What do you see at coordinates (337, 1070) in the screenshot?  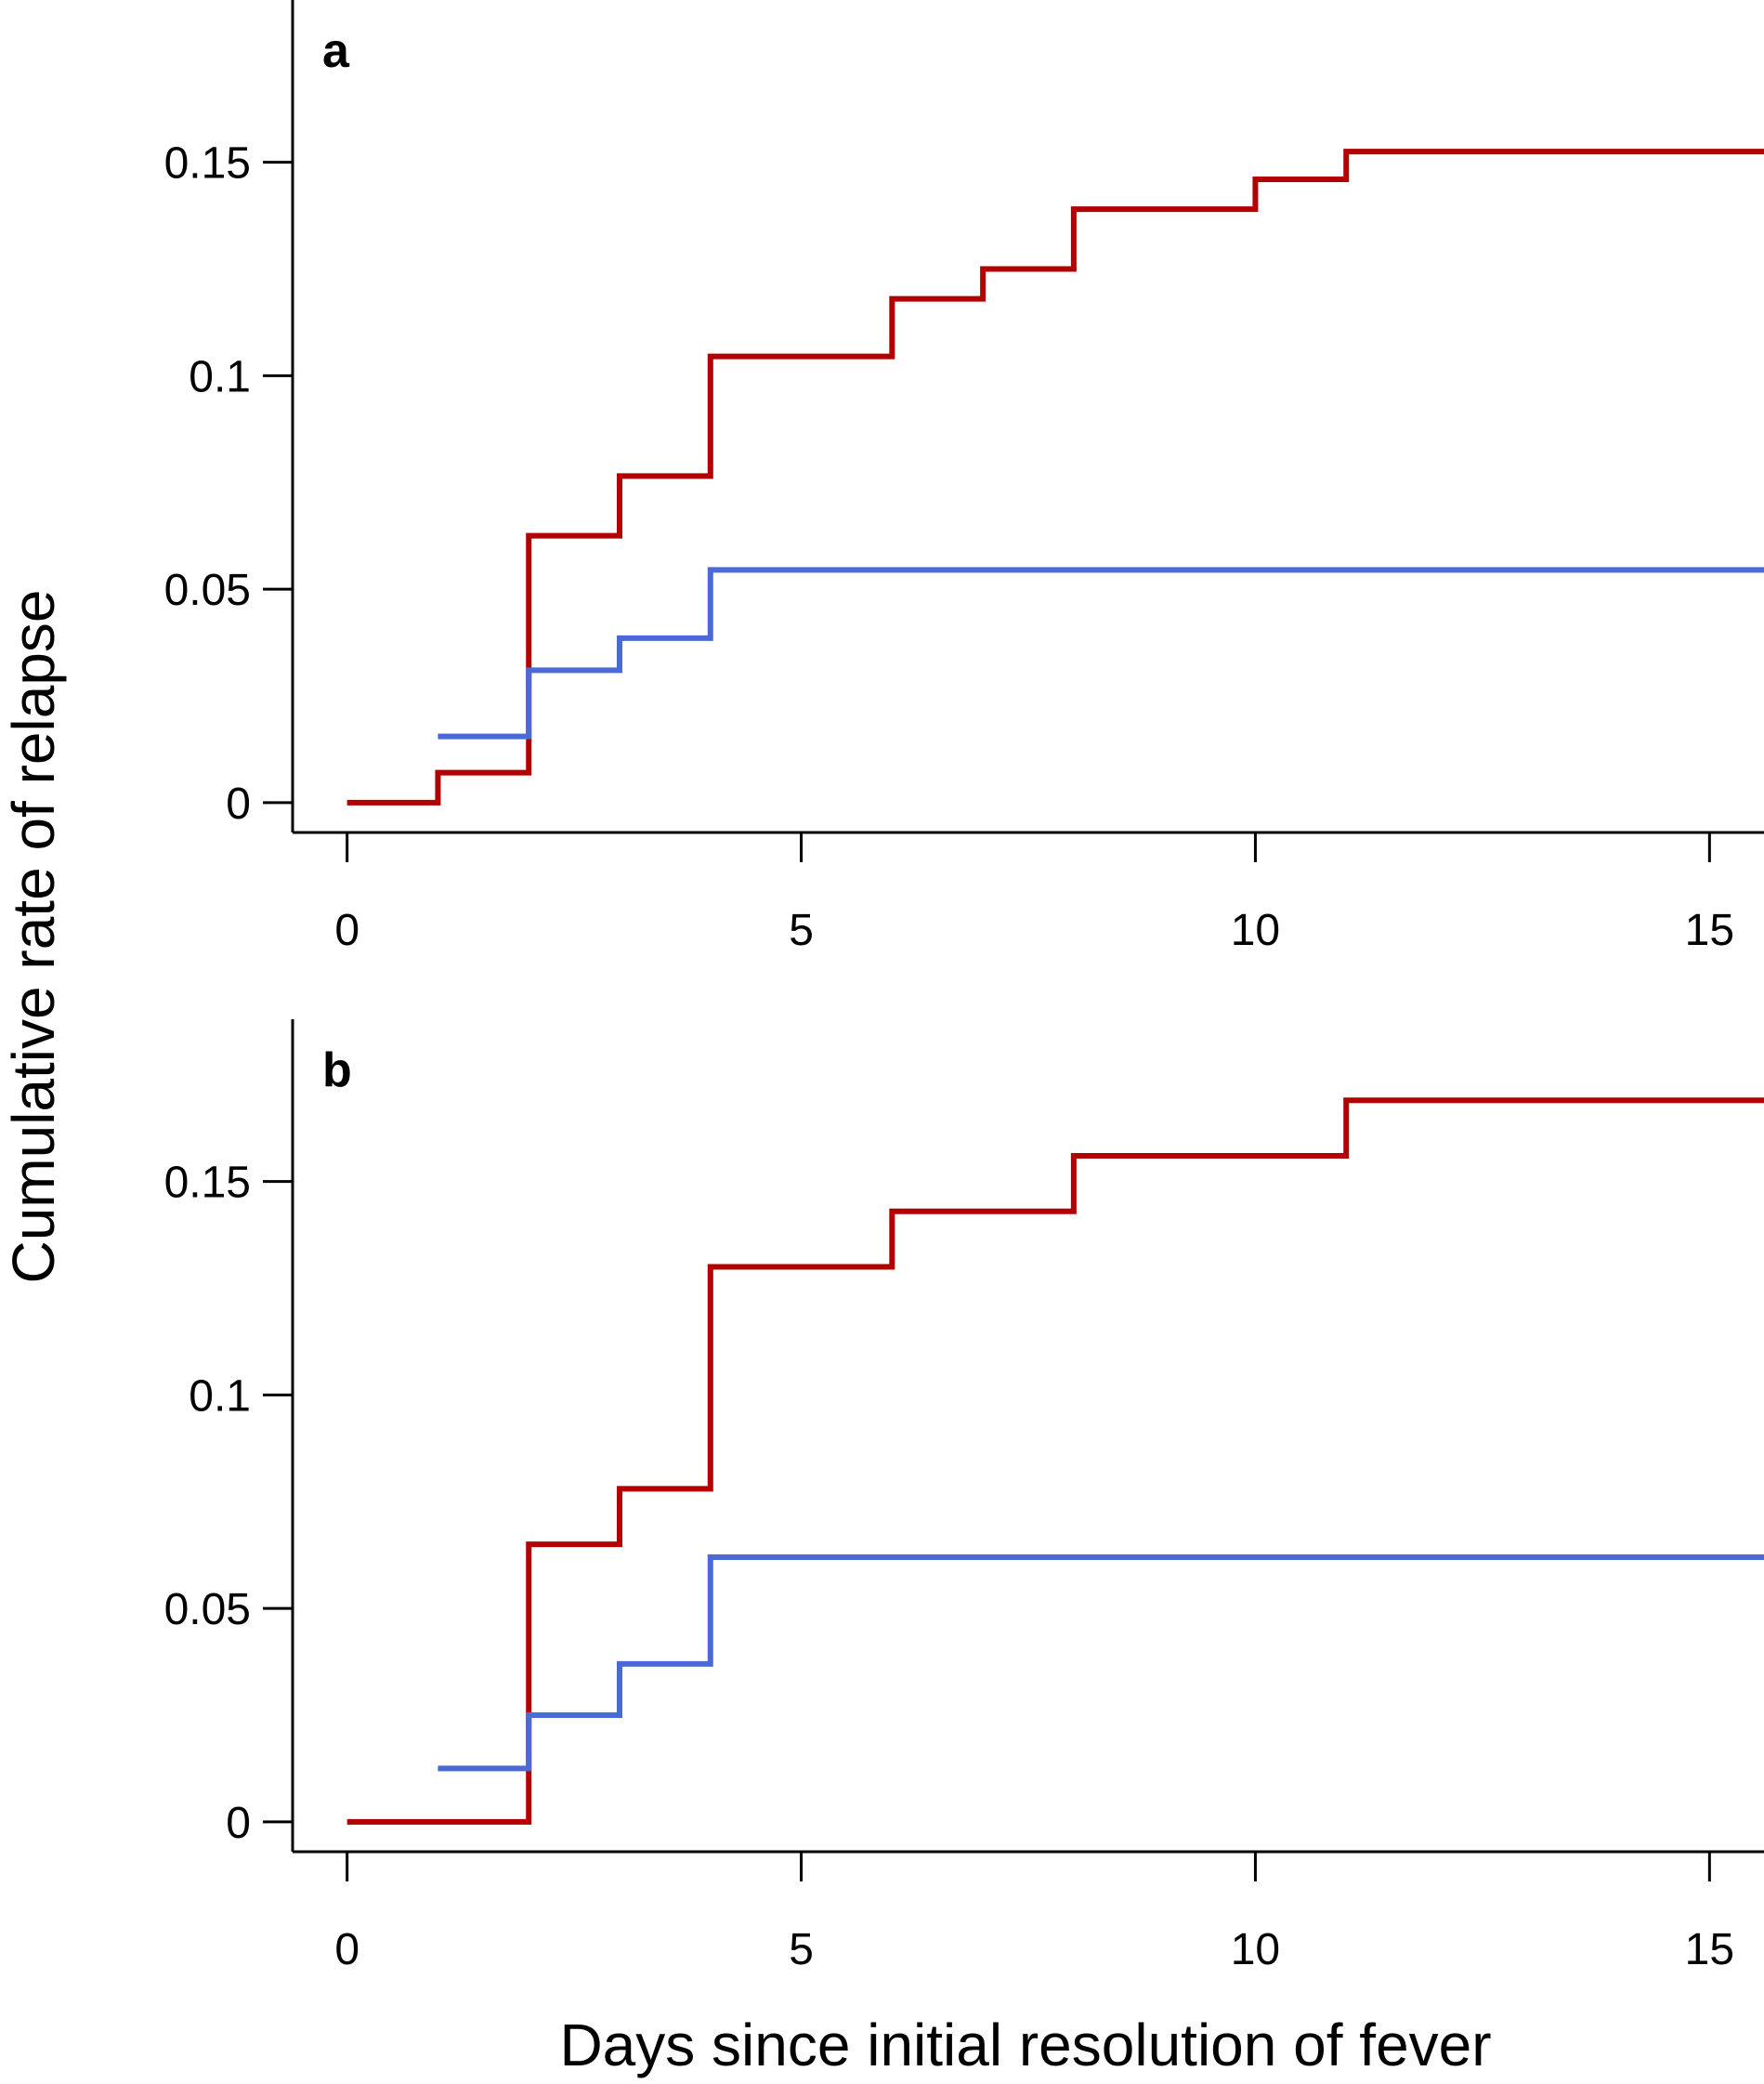 I see `panel-label: b` at bounding box center [337, 1070].